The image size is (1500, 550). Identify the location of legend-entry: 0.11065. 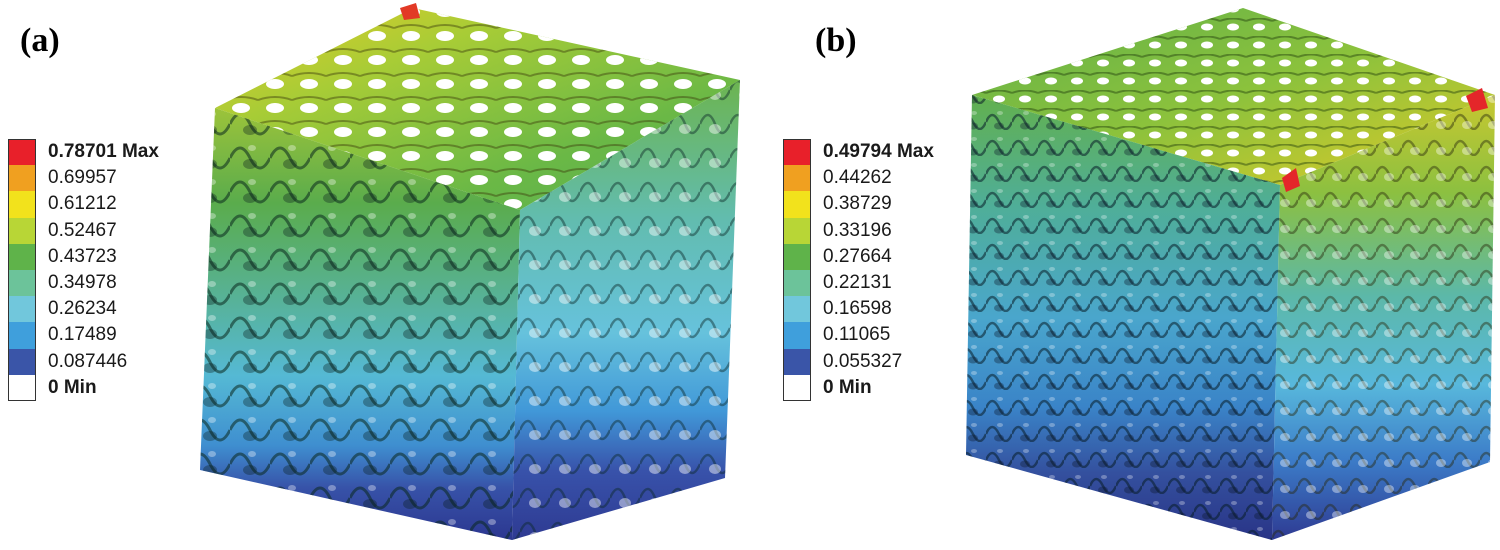
(858, 335).